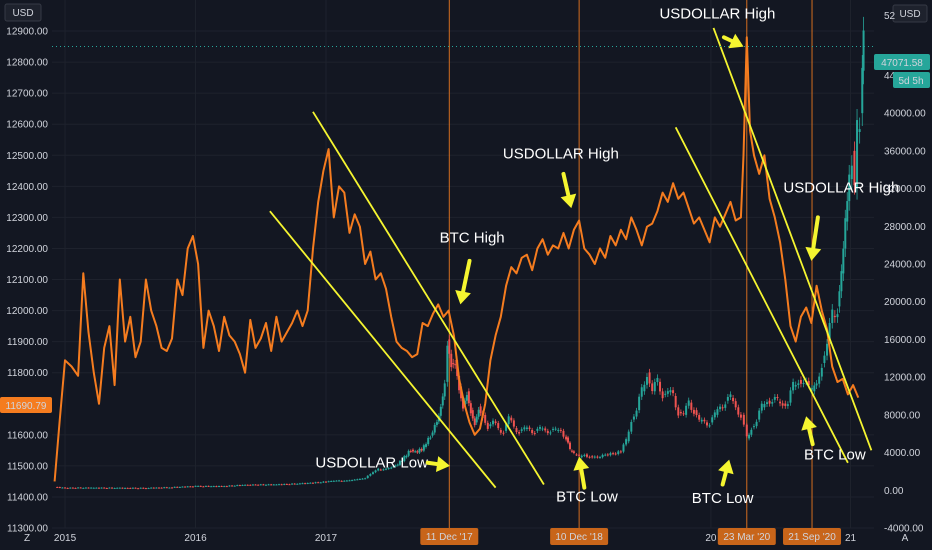  What do you see at coordinates (371, 462) in the screenshot?
I see `annotation-label: USDOLLAR Low` at bounding box center [371, 462].